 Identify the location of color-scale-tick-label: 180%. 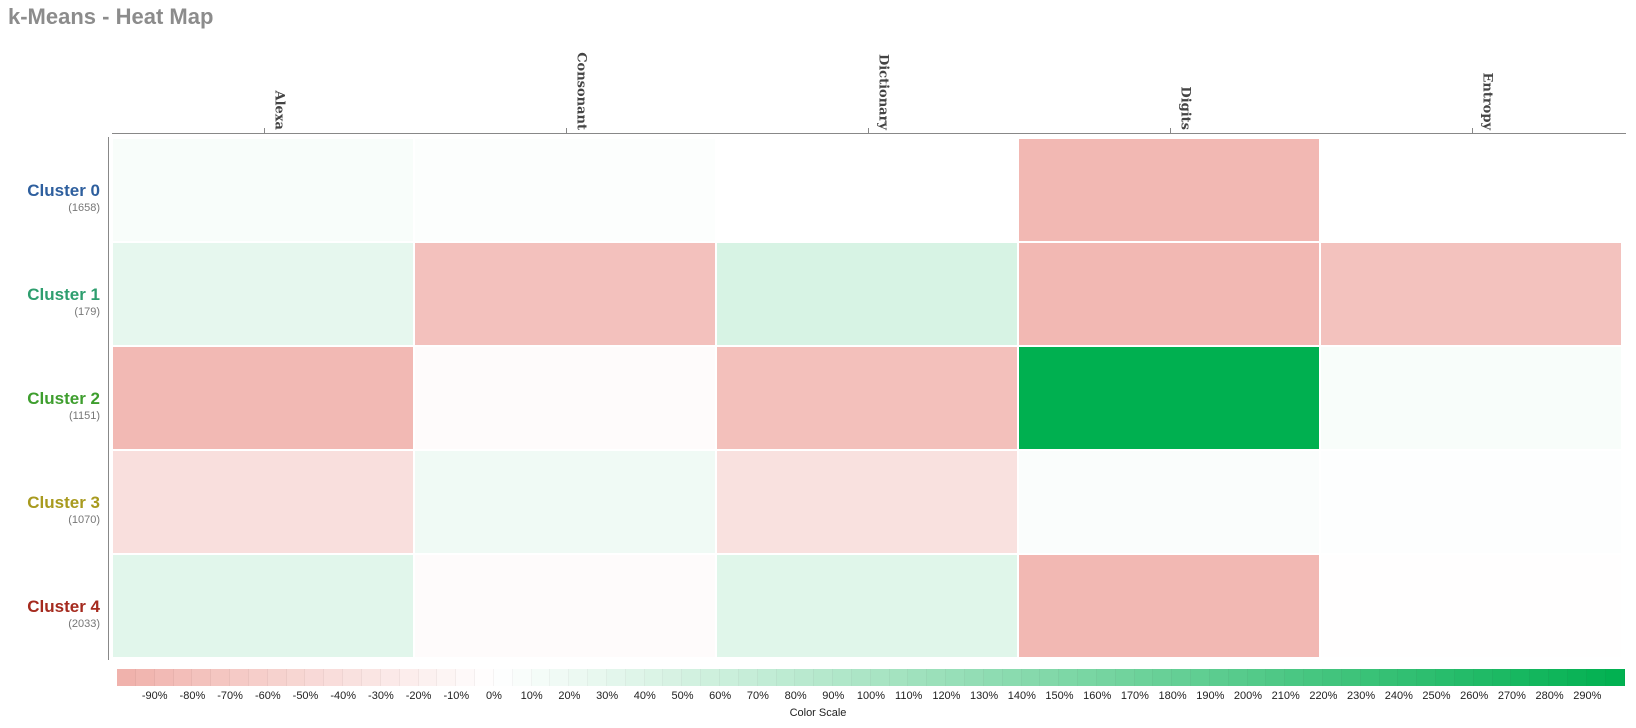
(1172, 696).